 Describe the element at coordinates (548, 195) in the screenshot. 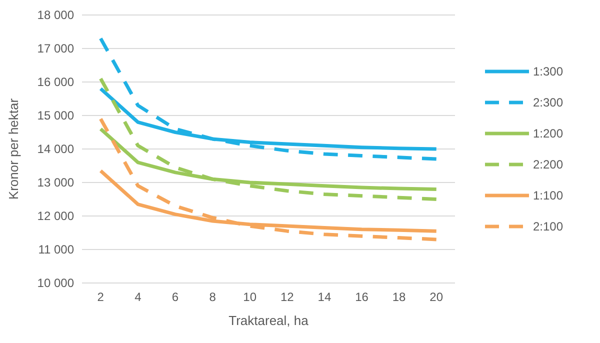

I see `legend-label: 1:100` at that location.